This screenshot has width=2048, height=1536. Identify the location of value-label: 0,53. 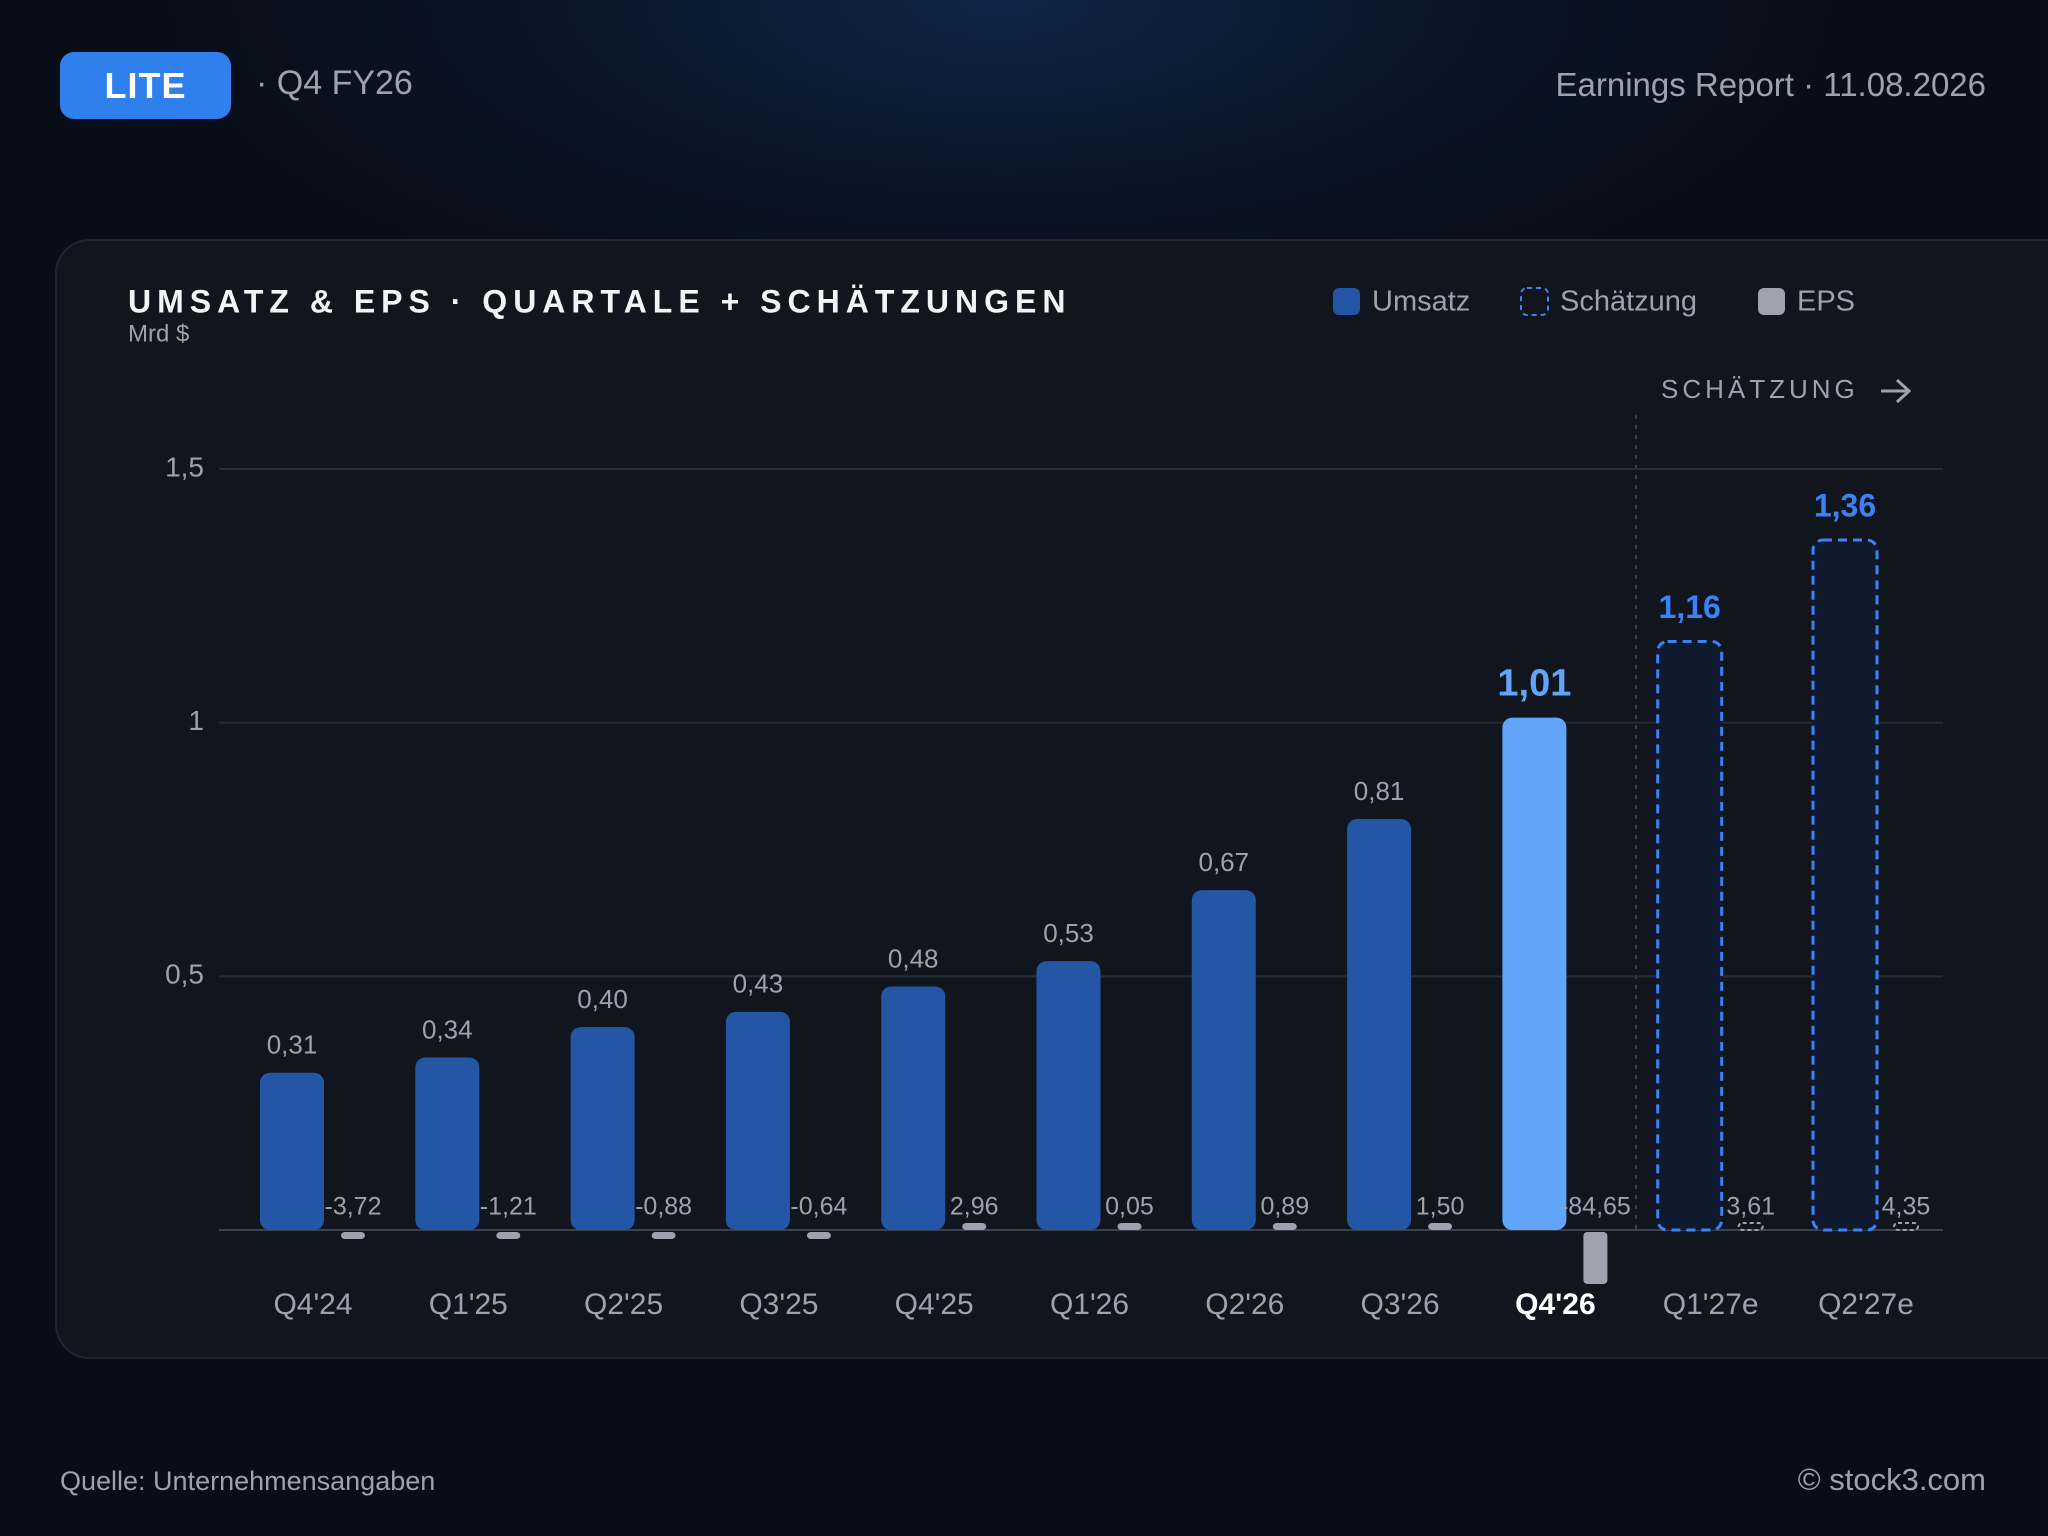
(1068, 933).